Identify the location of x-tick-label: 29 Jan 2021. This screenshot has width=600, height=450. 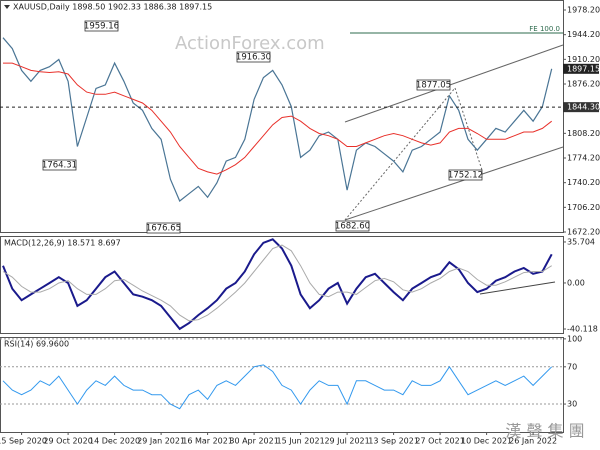
(161, 441).